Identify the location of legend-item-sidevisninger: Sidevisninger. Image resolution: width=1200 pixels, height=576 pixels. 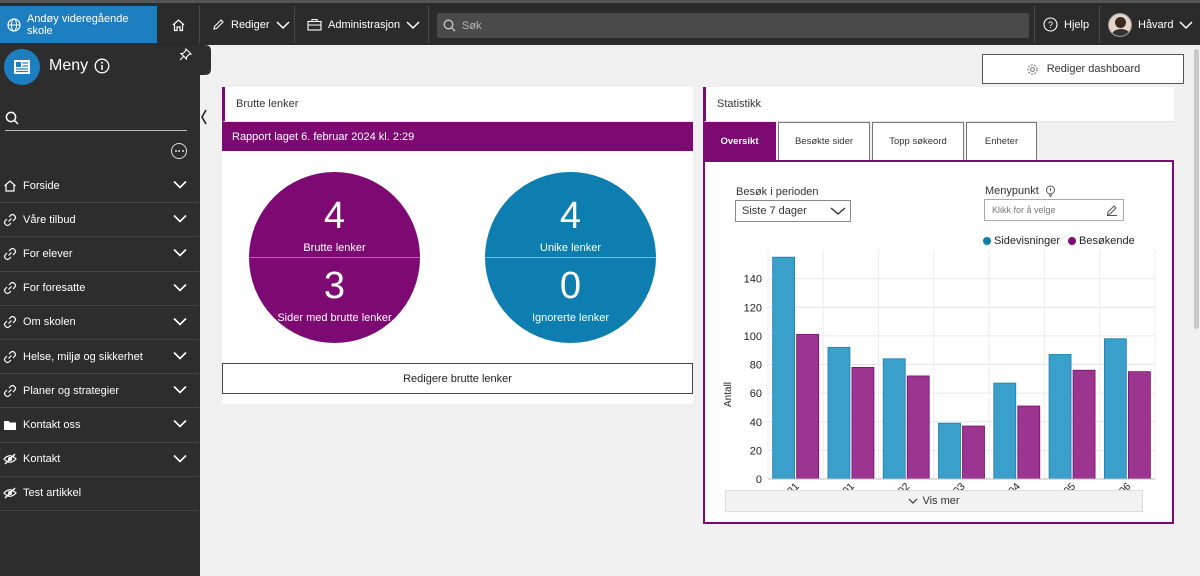
(1021, 241).